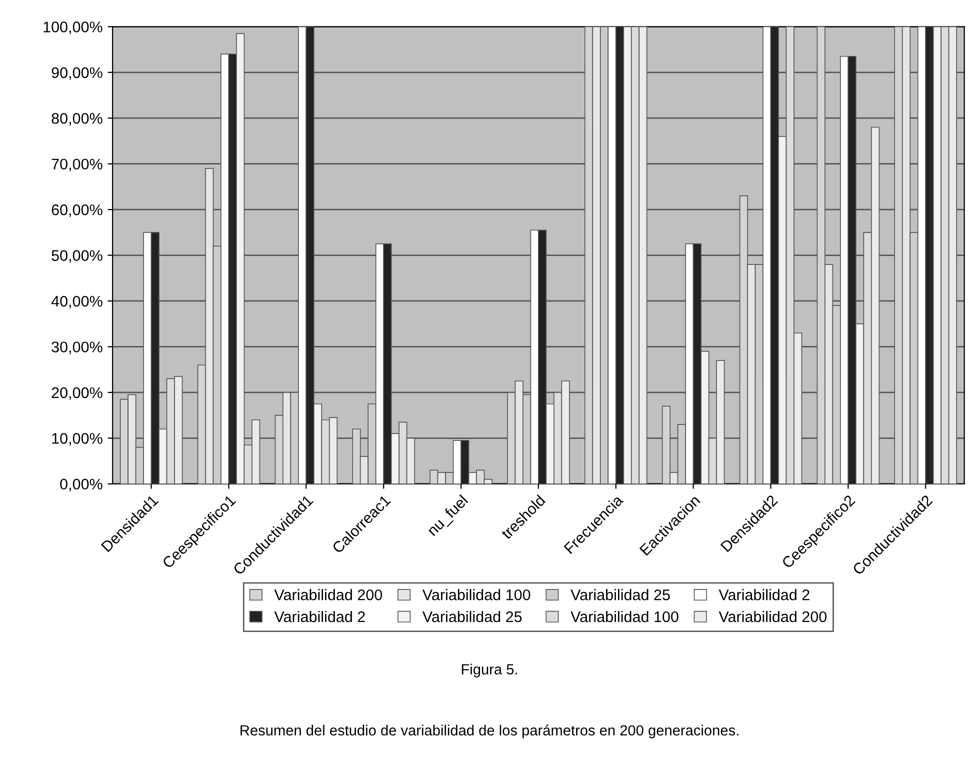 This screenshot has height=762, width=979. What do you see at coordinates (77, 439) in the screenshot?
I see `y-tick-label: 10,00%` at bounding box center [77, 439].